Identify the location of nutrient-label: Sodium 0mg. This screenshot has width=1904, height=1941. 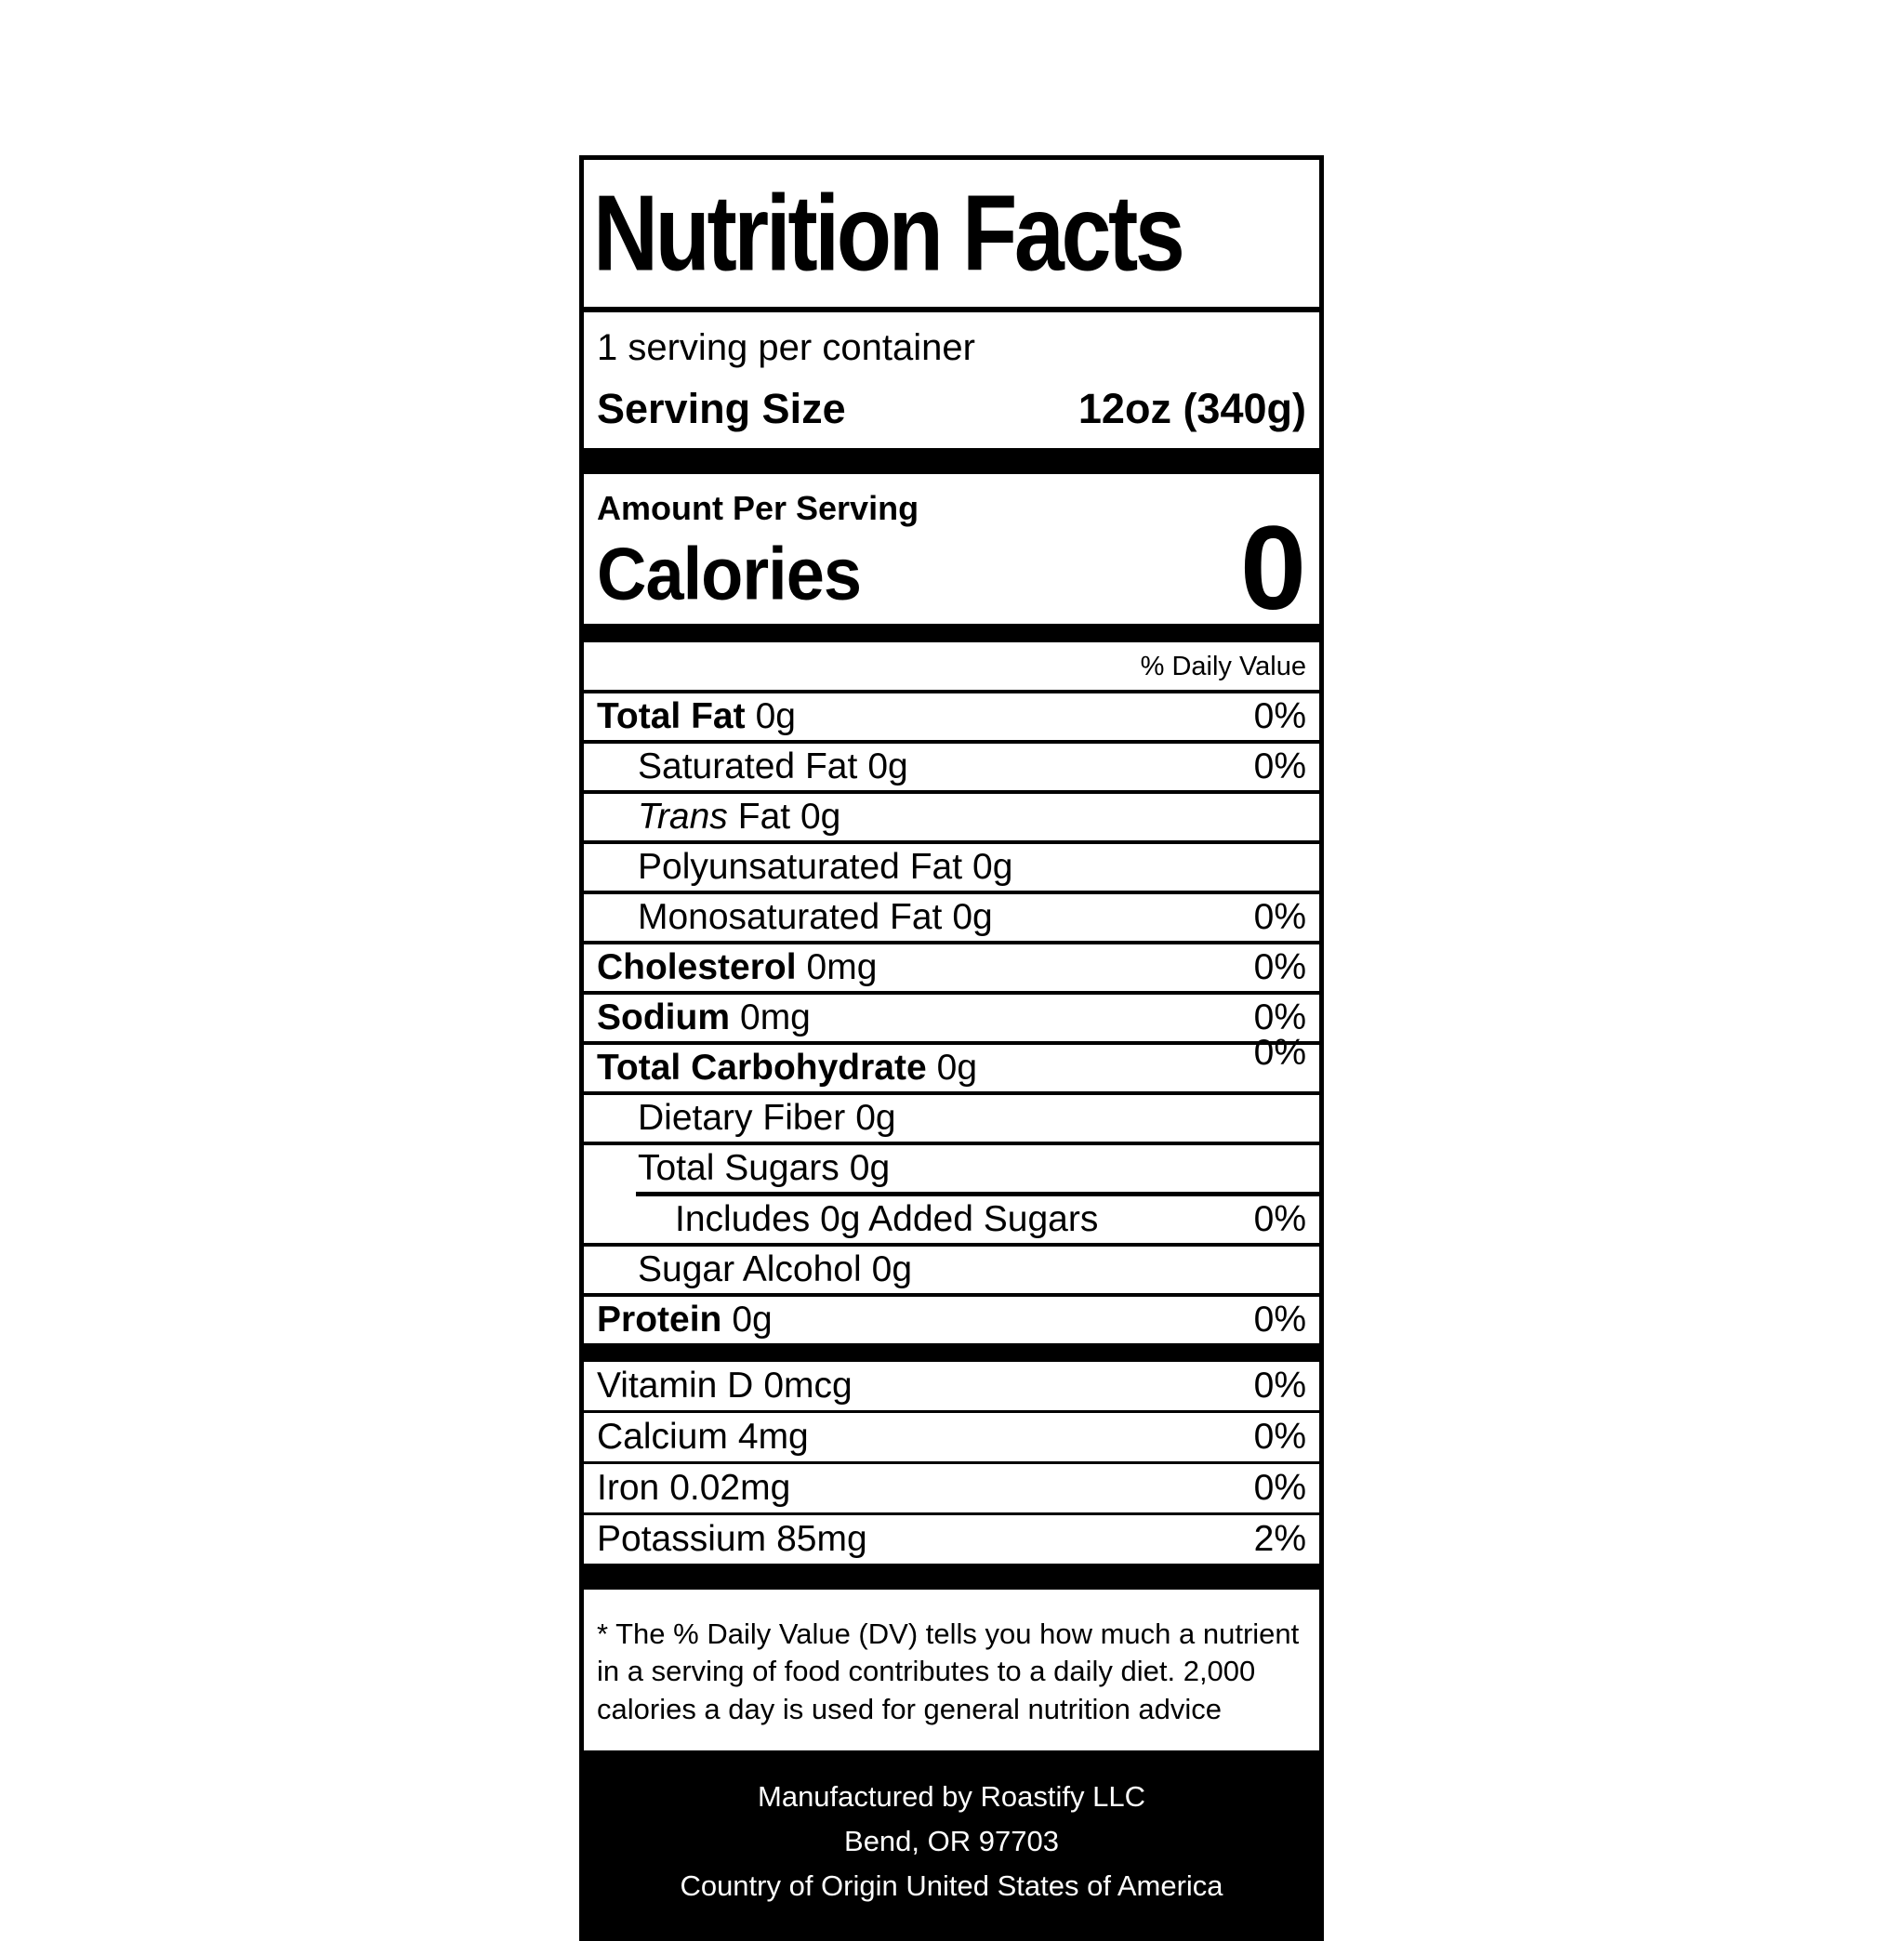
(704, 1018).